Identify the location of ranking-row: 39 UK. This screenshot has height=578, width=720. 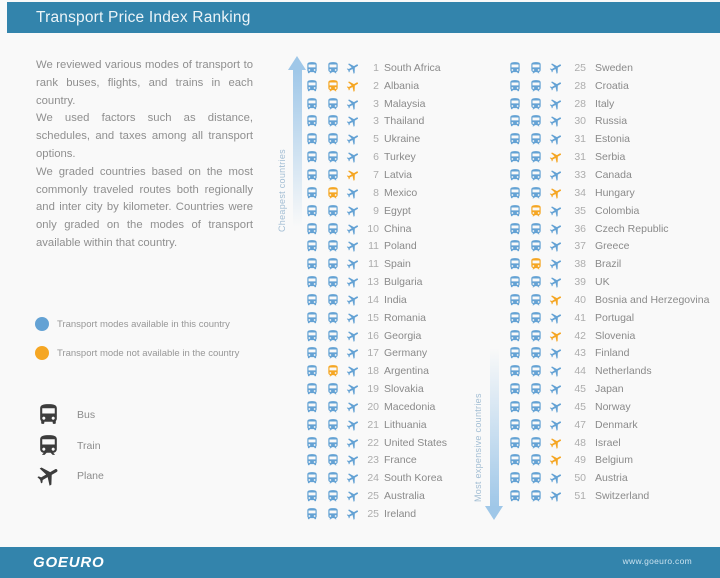
(608, 282).